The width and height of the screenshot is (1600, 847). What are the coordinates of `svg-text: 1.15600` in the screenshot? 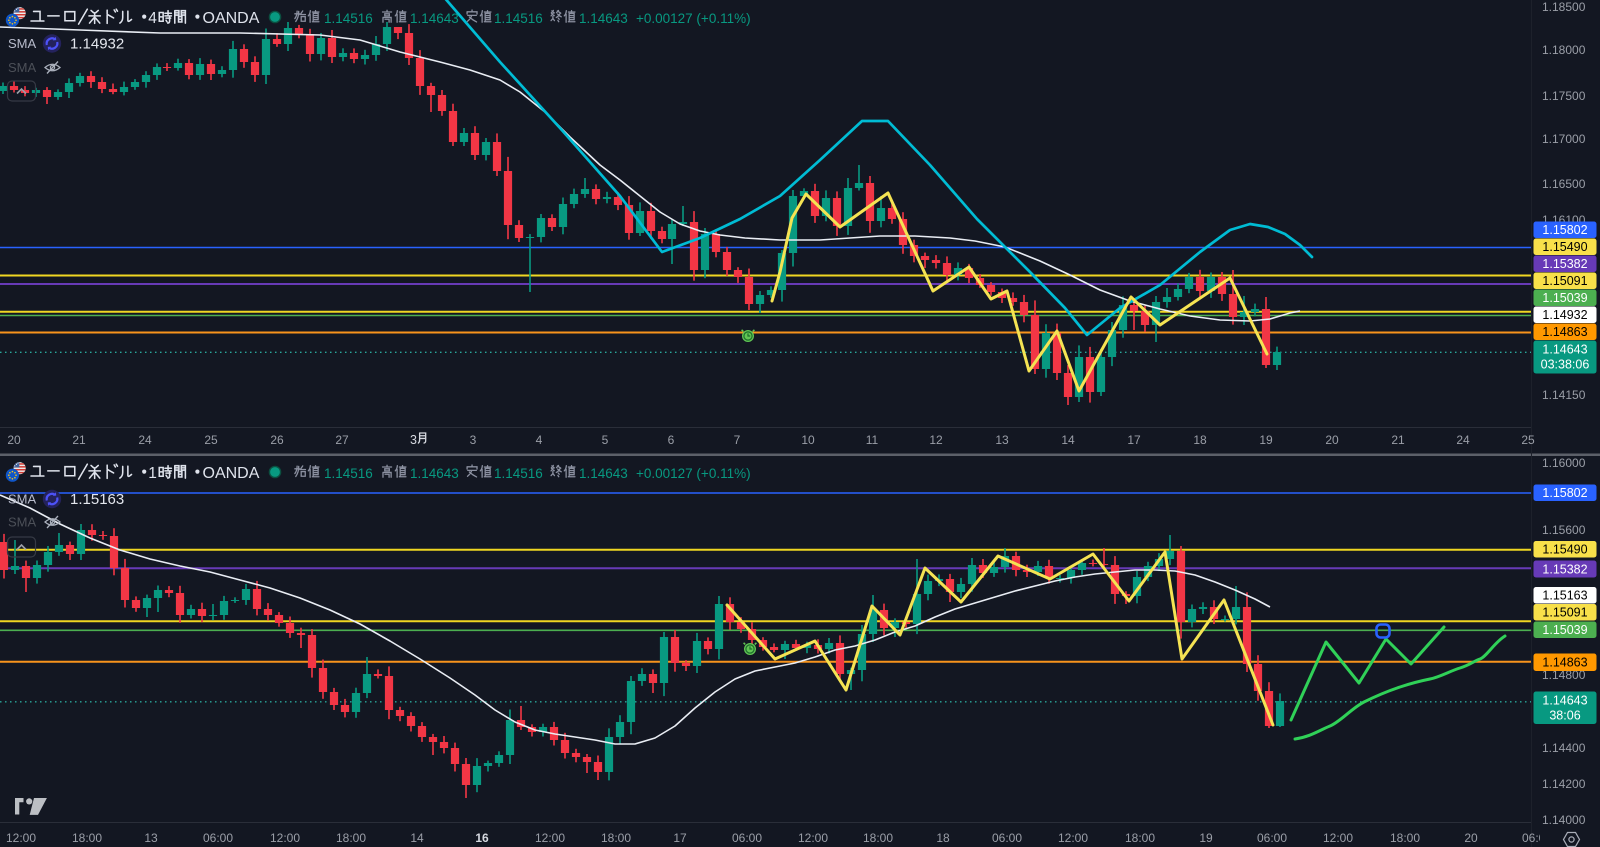 It's located at (1564, 530).